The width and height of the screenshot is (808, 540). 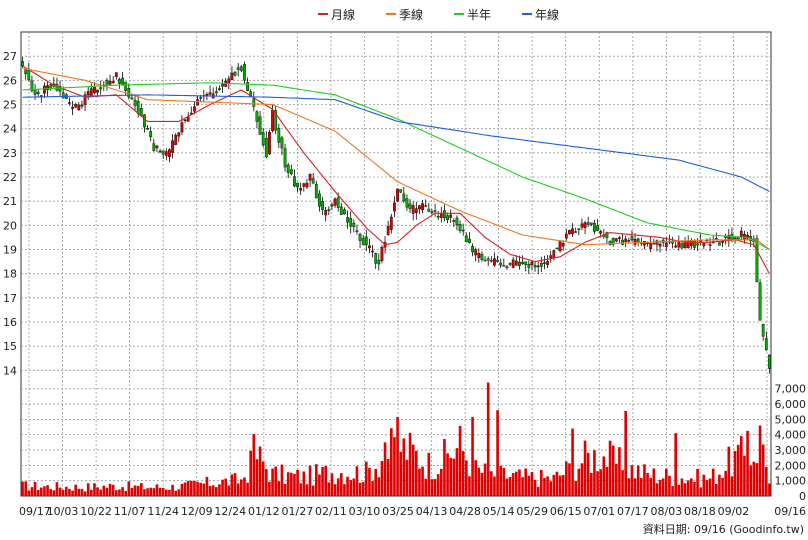 What do you see at coordinates (10, 105) in the screenshot?
I see `price-tick-label: 25` at bounding box center [10, 105].